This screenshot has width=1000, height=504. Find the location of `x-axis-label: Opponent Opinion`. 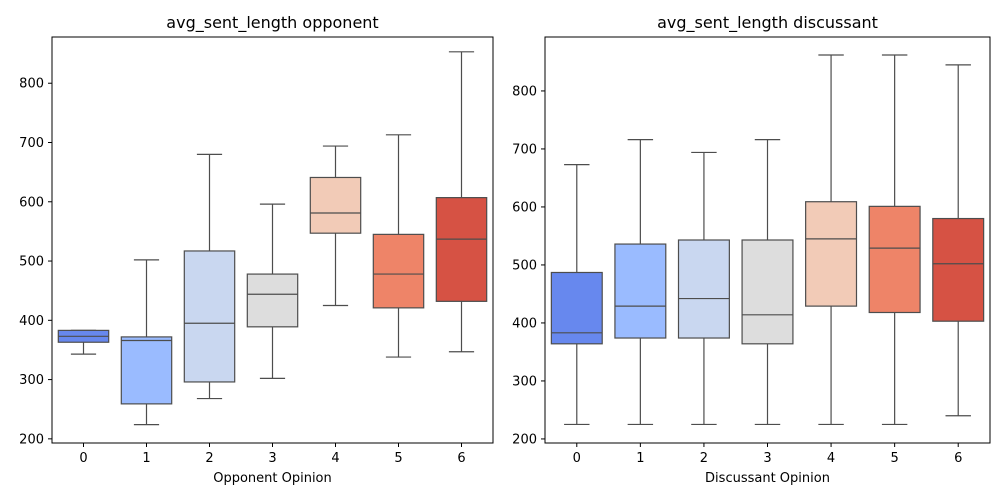

x-axis-label: Opponent Opinion is located at coordinates (272, 478).